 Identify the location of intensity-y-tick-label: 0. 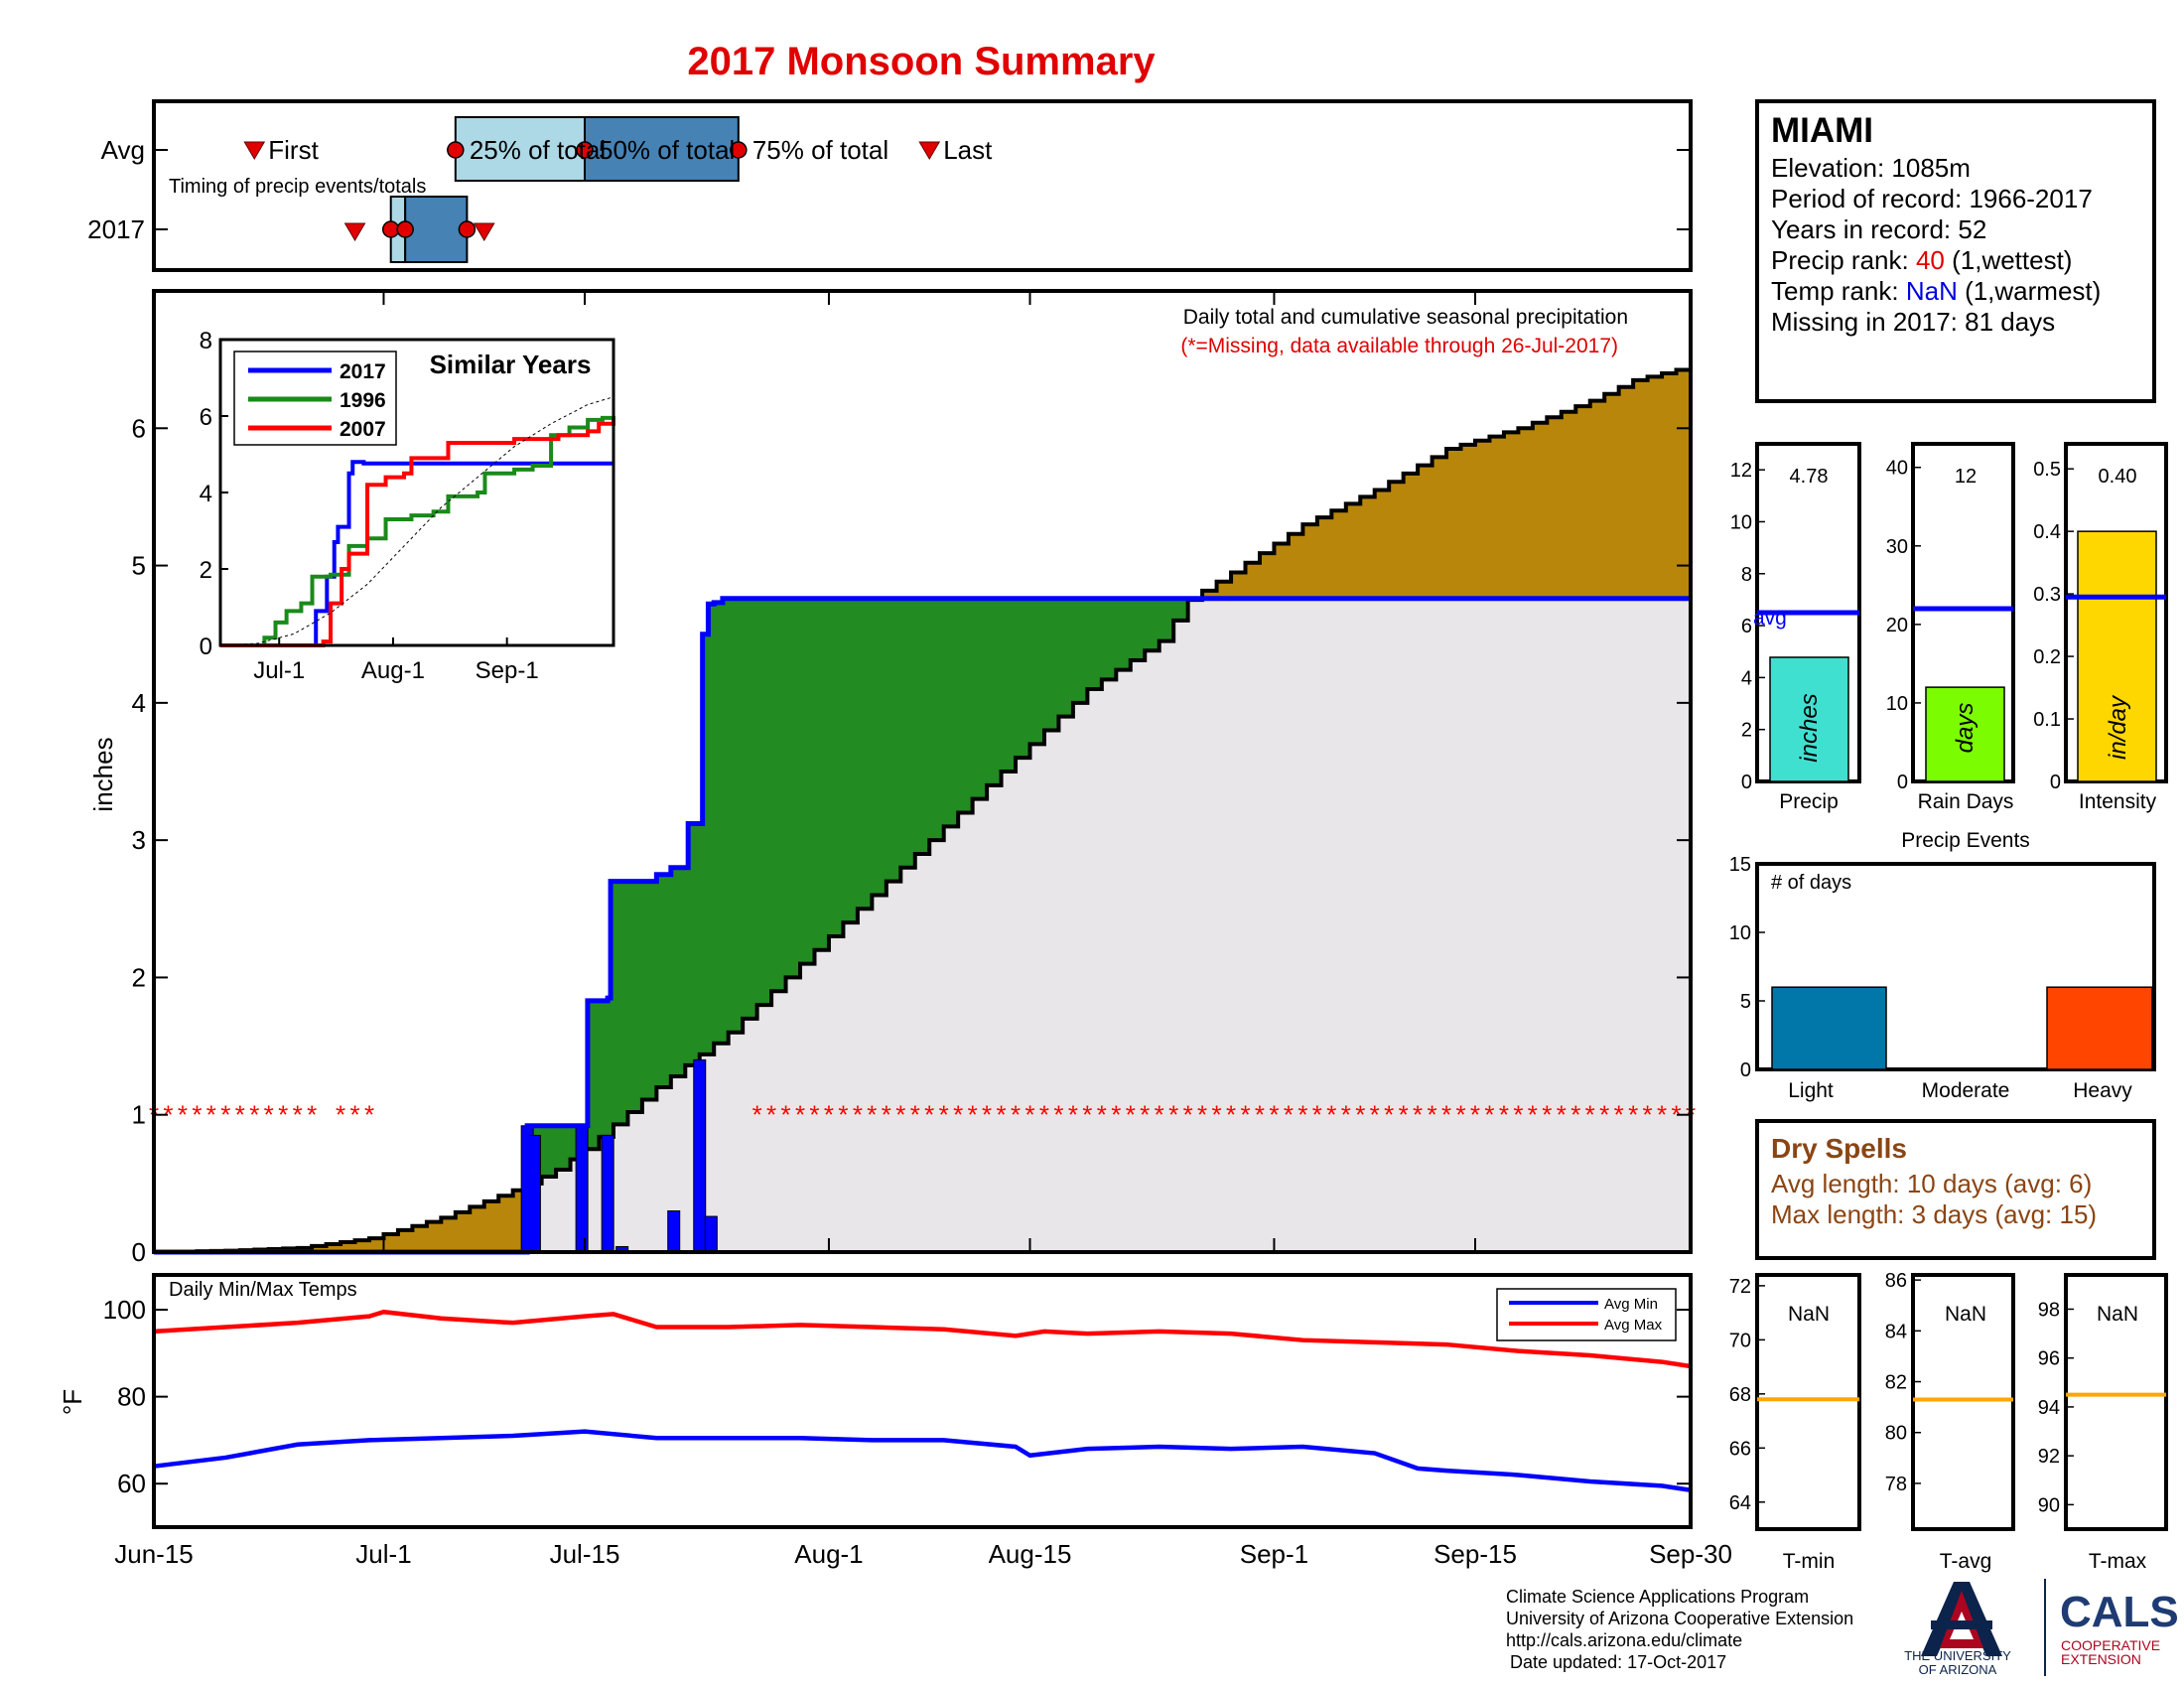
(2055, 782).